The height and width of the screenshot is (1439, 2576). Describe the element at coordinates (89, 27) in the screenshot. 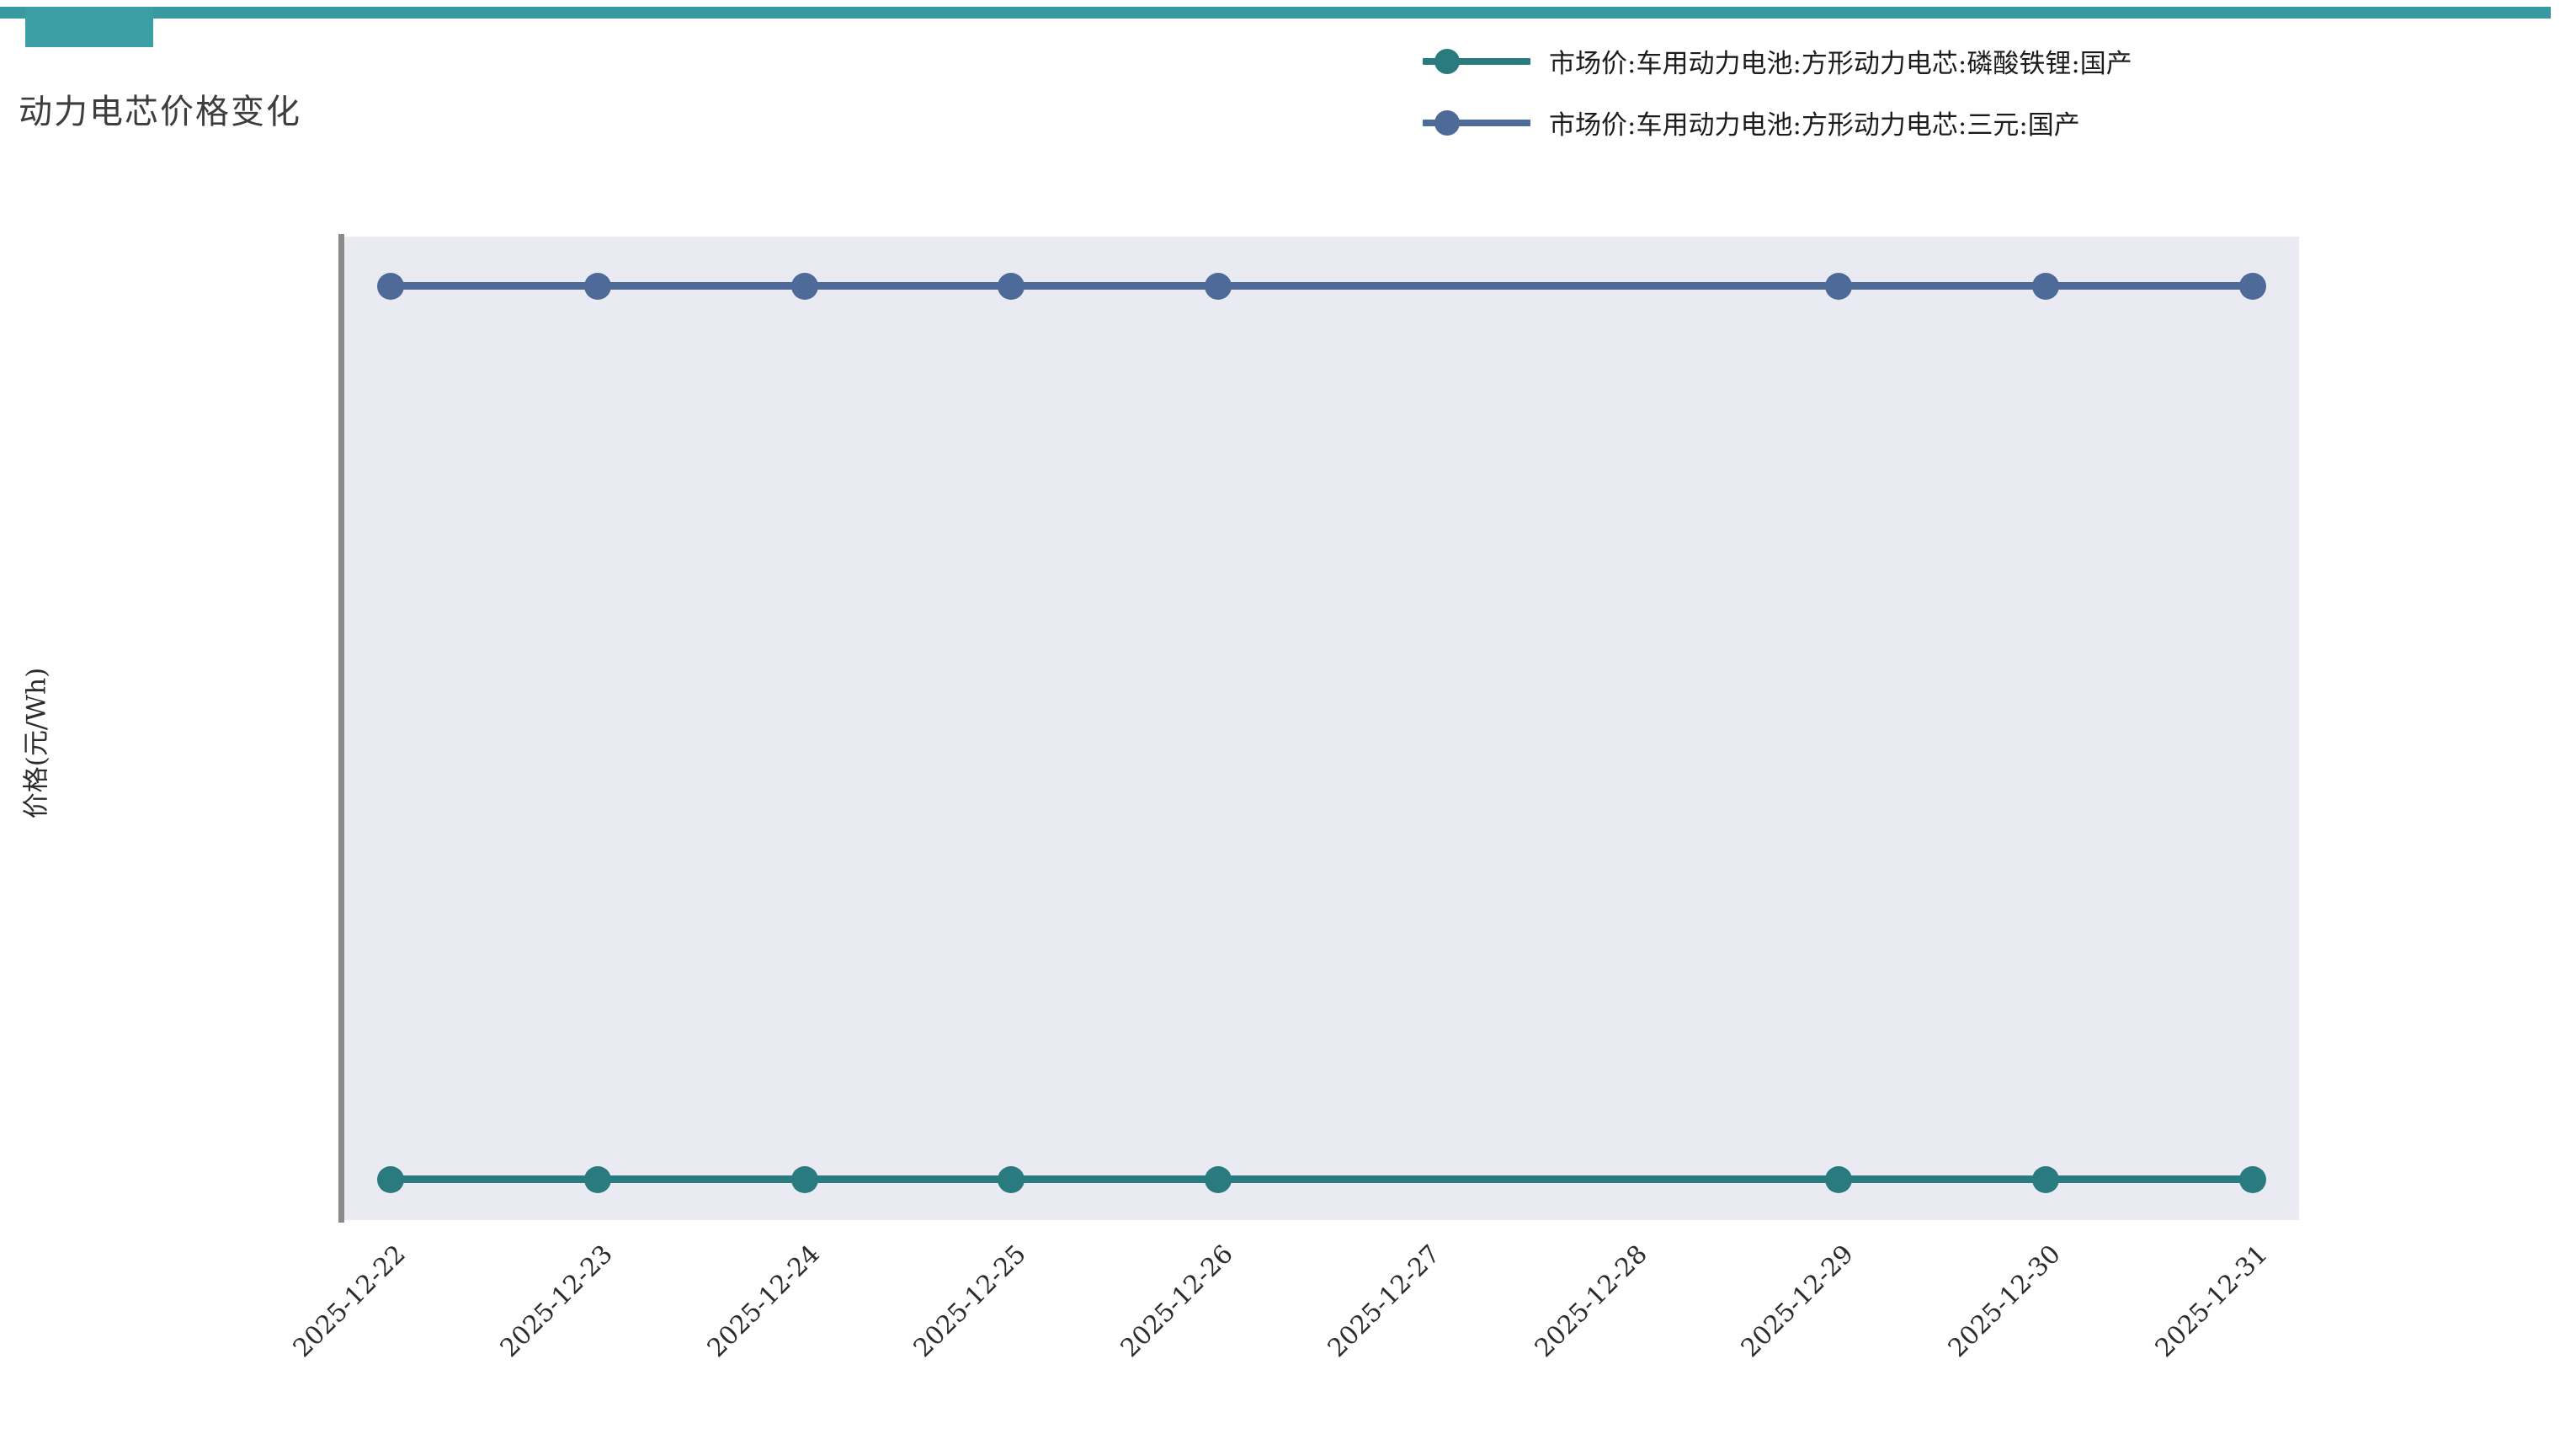

I see `top-accent-block` at that location.